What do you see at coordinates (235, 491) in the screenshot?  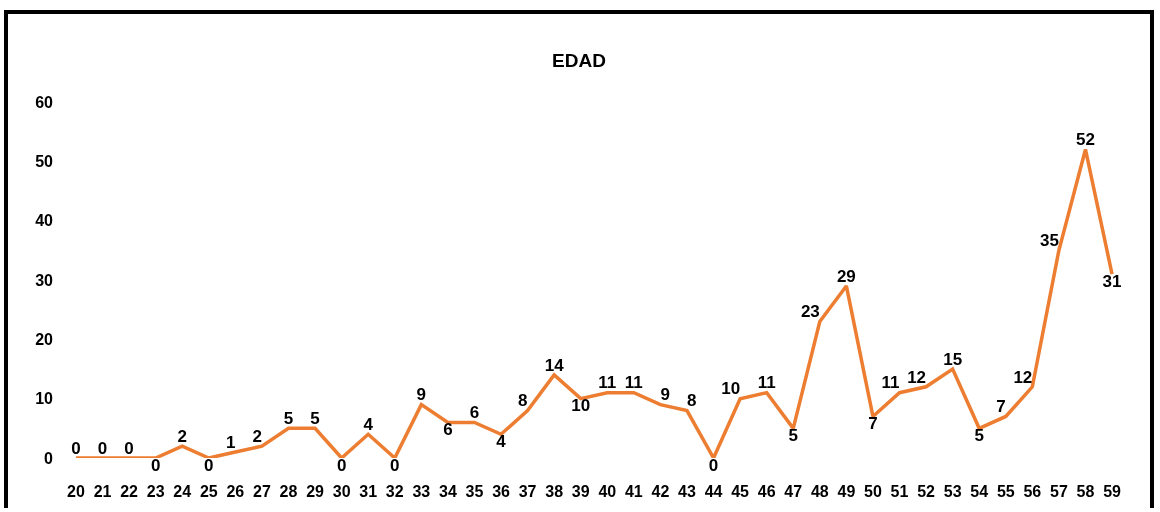 I see `x-tick-label: 26` at bounding box center [235, 491].